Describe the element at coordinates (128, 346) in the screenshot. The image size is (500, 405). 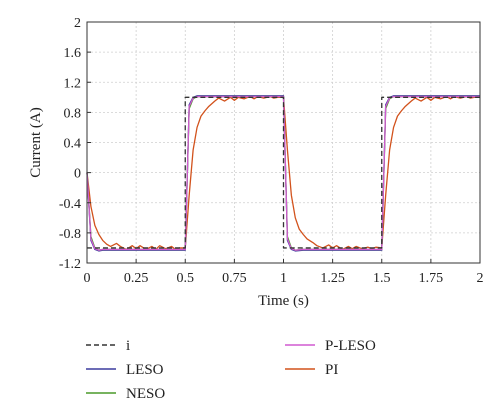
I see `legend-label: i` at that location.